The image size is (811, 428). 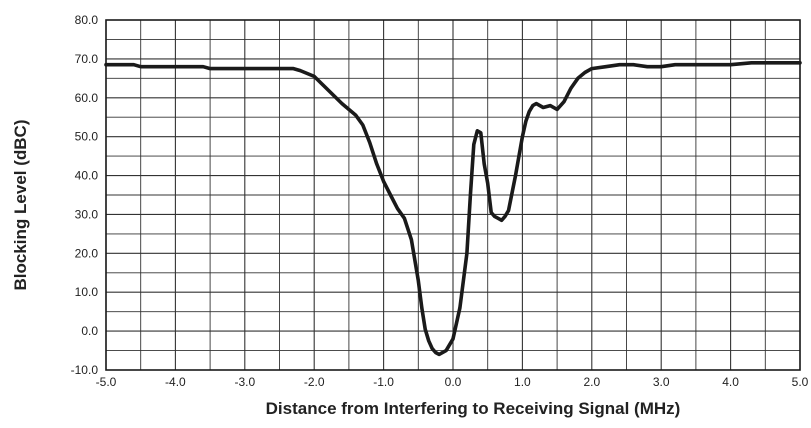 I want to click on x-tick-label: 0.0, so click(x=453, y=382).